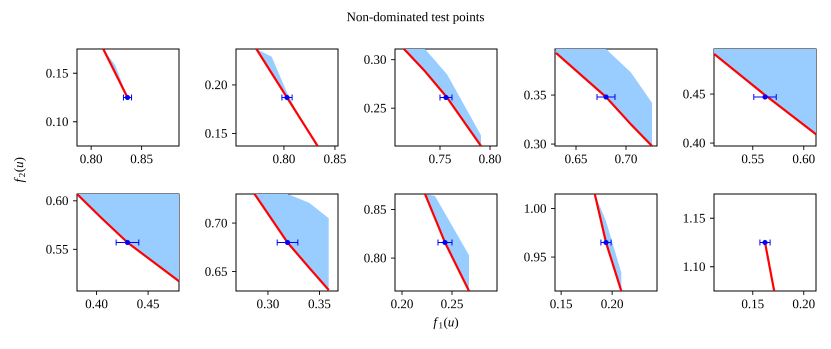 Image resolution: width=831 pixels, height=349 pixels. Describe the element at coordinates (148, 304) in the screenshot. I see `x-tick-label: 0.45` at that location.